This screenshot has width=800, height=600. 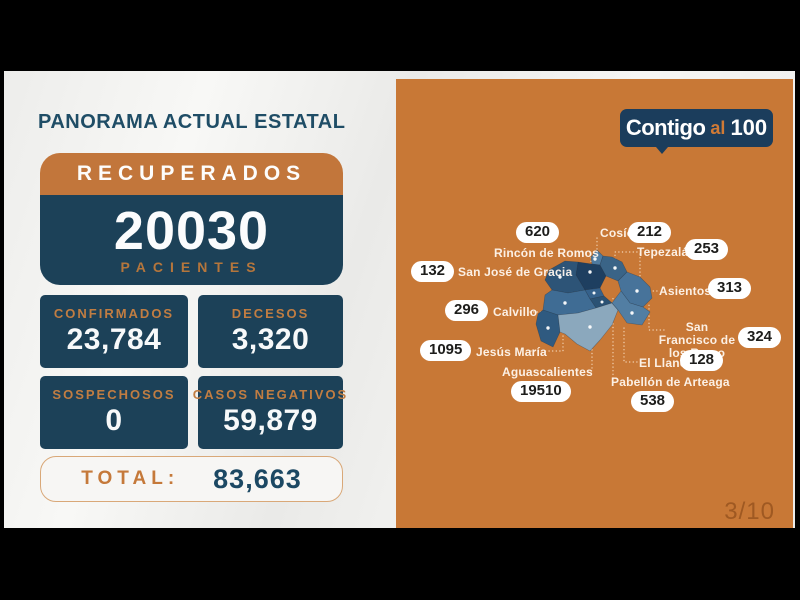 What do you see at coordinates (702, 360) in the screenshot?
I see `value-pill-el-llano: 128` at bounding box center [702, 360].